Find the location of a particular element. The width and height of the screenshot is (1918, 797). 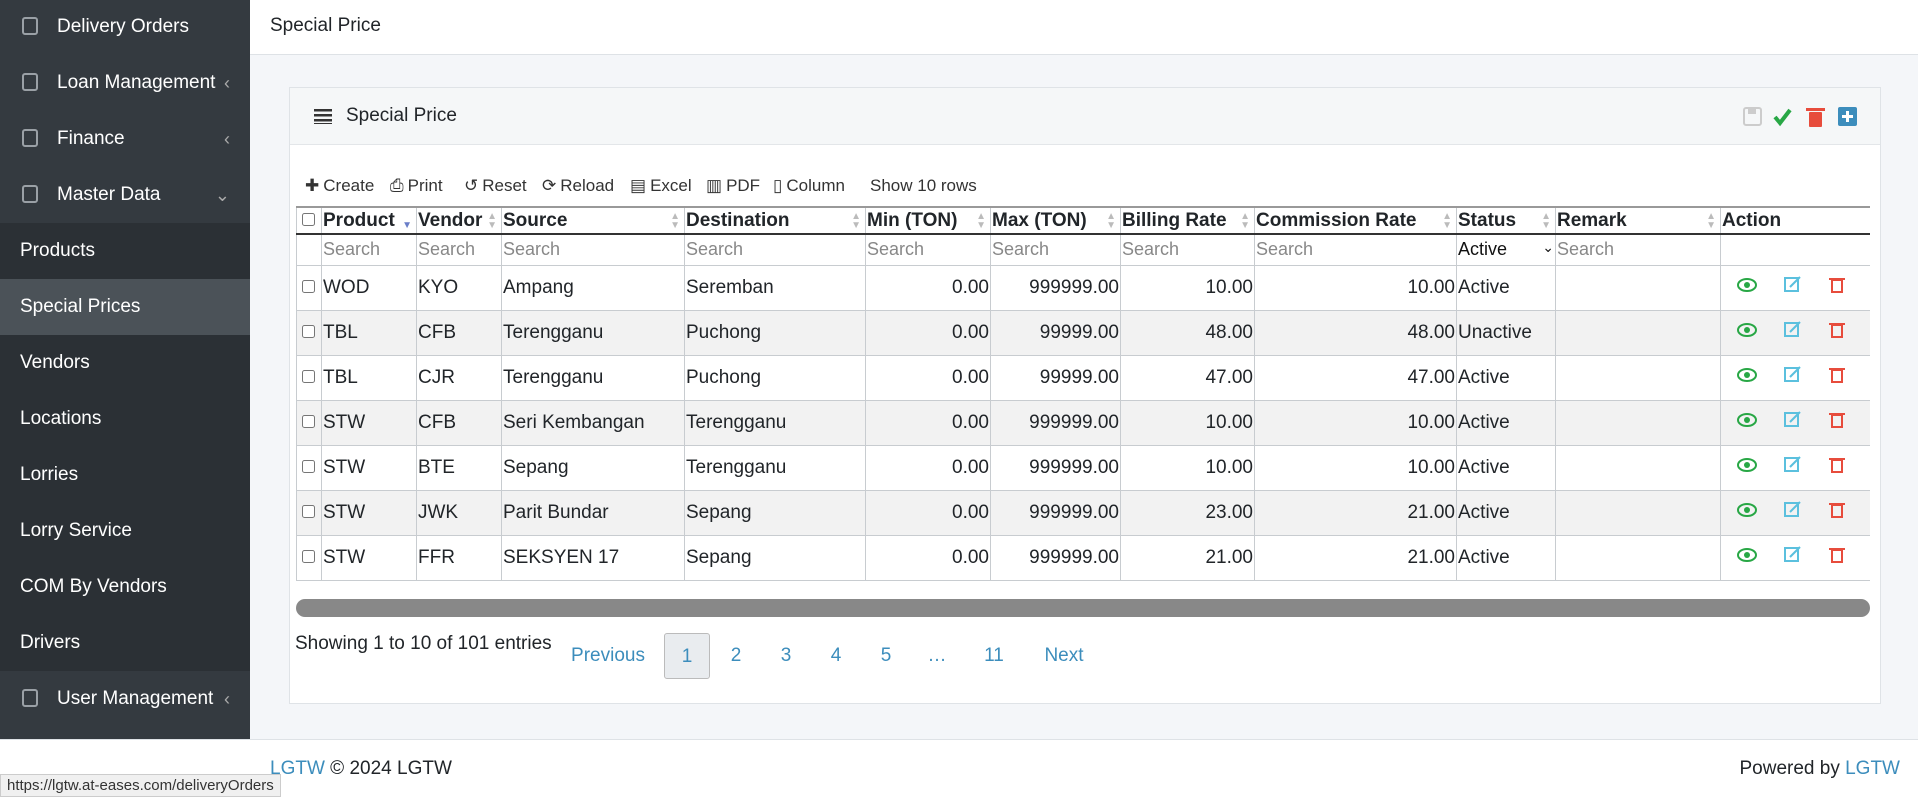

toolbar-button: Show 10 rows is located at coordinates (923, 186).